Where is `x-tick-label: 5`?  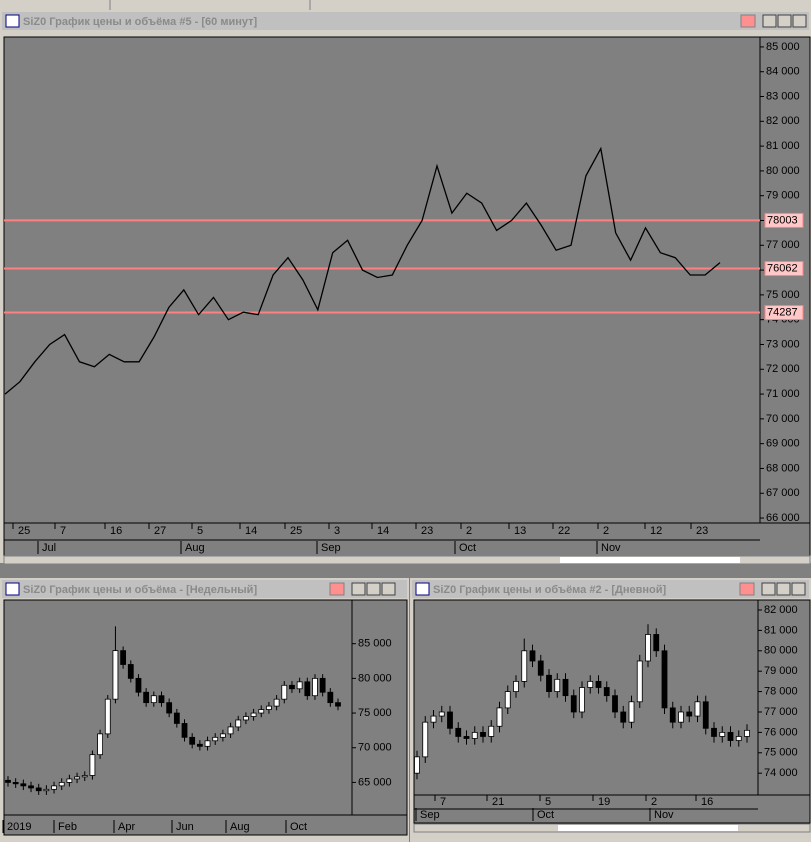 x-tick-label: 5 is located at coordinates (200, 531).